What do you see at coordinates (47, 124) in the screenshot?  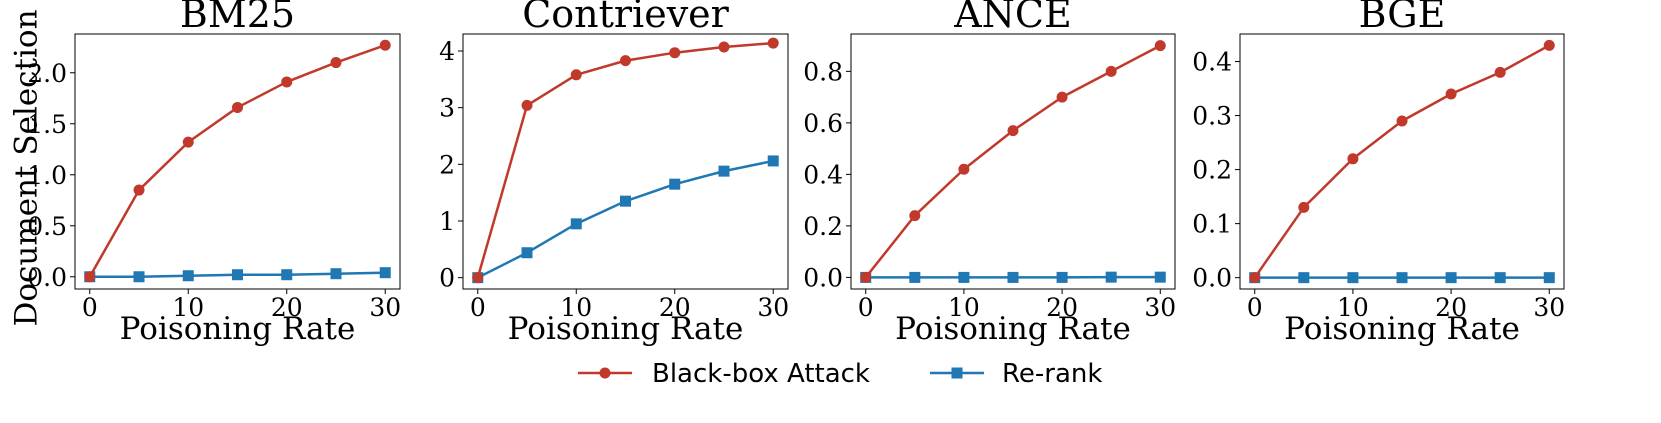 I see `y-tick-label: 1.5` at bounding box center [47, 124].